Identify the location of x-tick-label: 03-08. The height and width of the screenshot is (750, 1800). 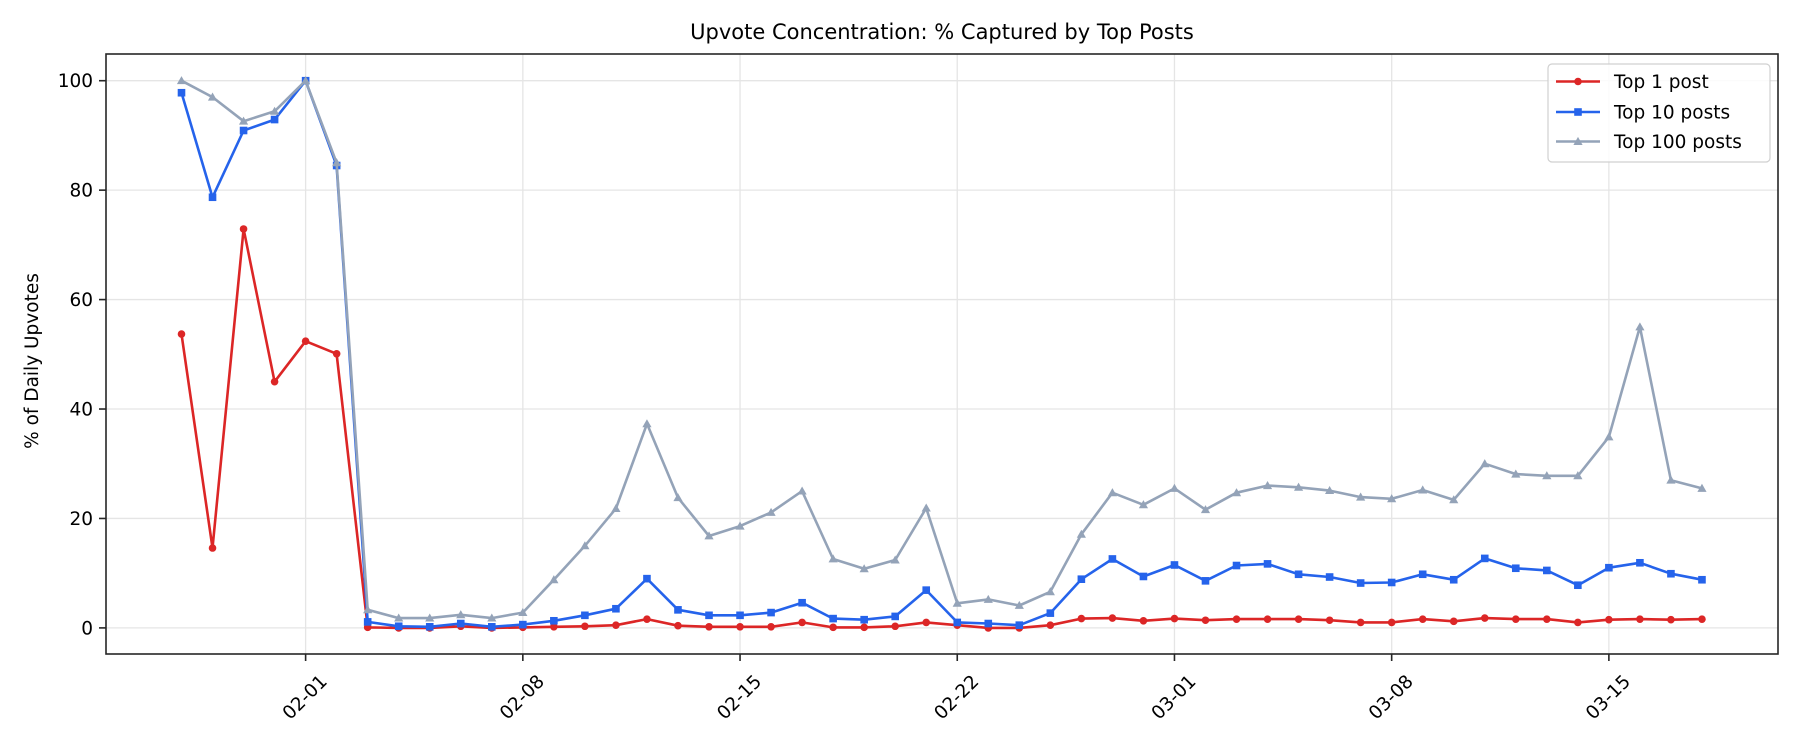
(1391, 697).